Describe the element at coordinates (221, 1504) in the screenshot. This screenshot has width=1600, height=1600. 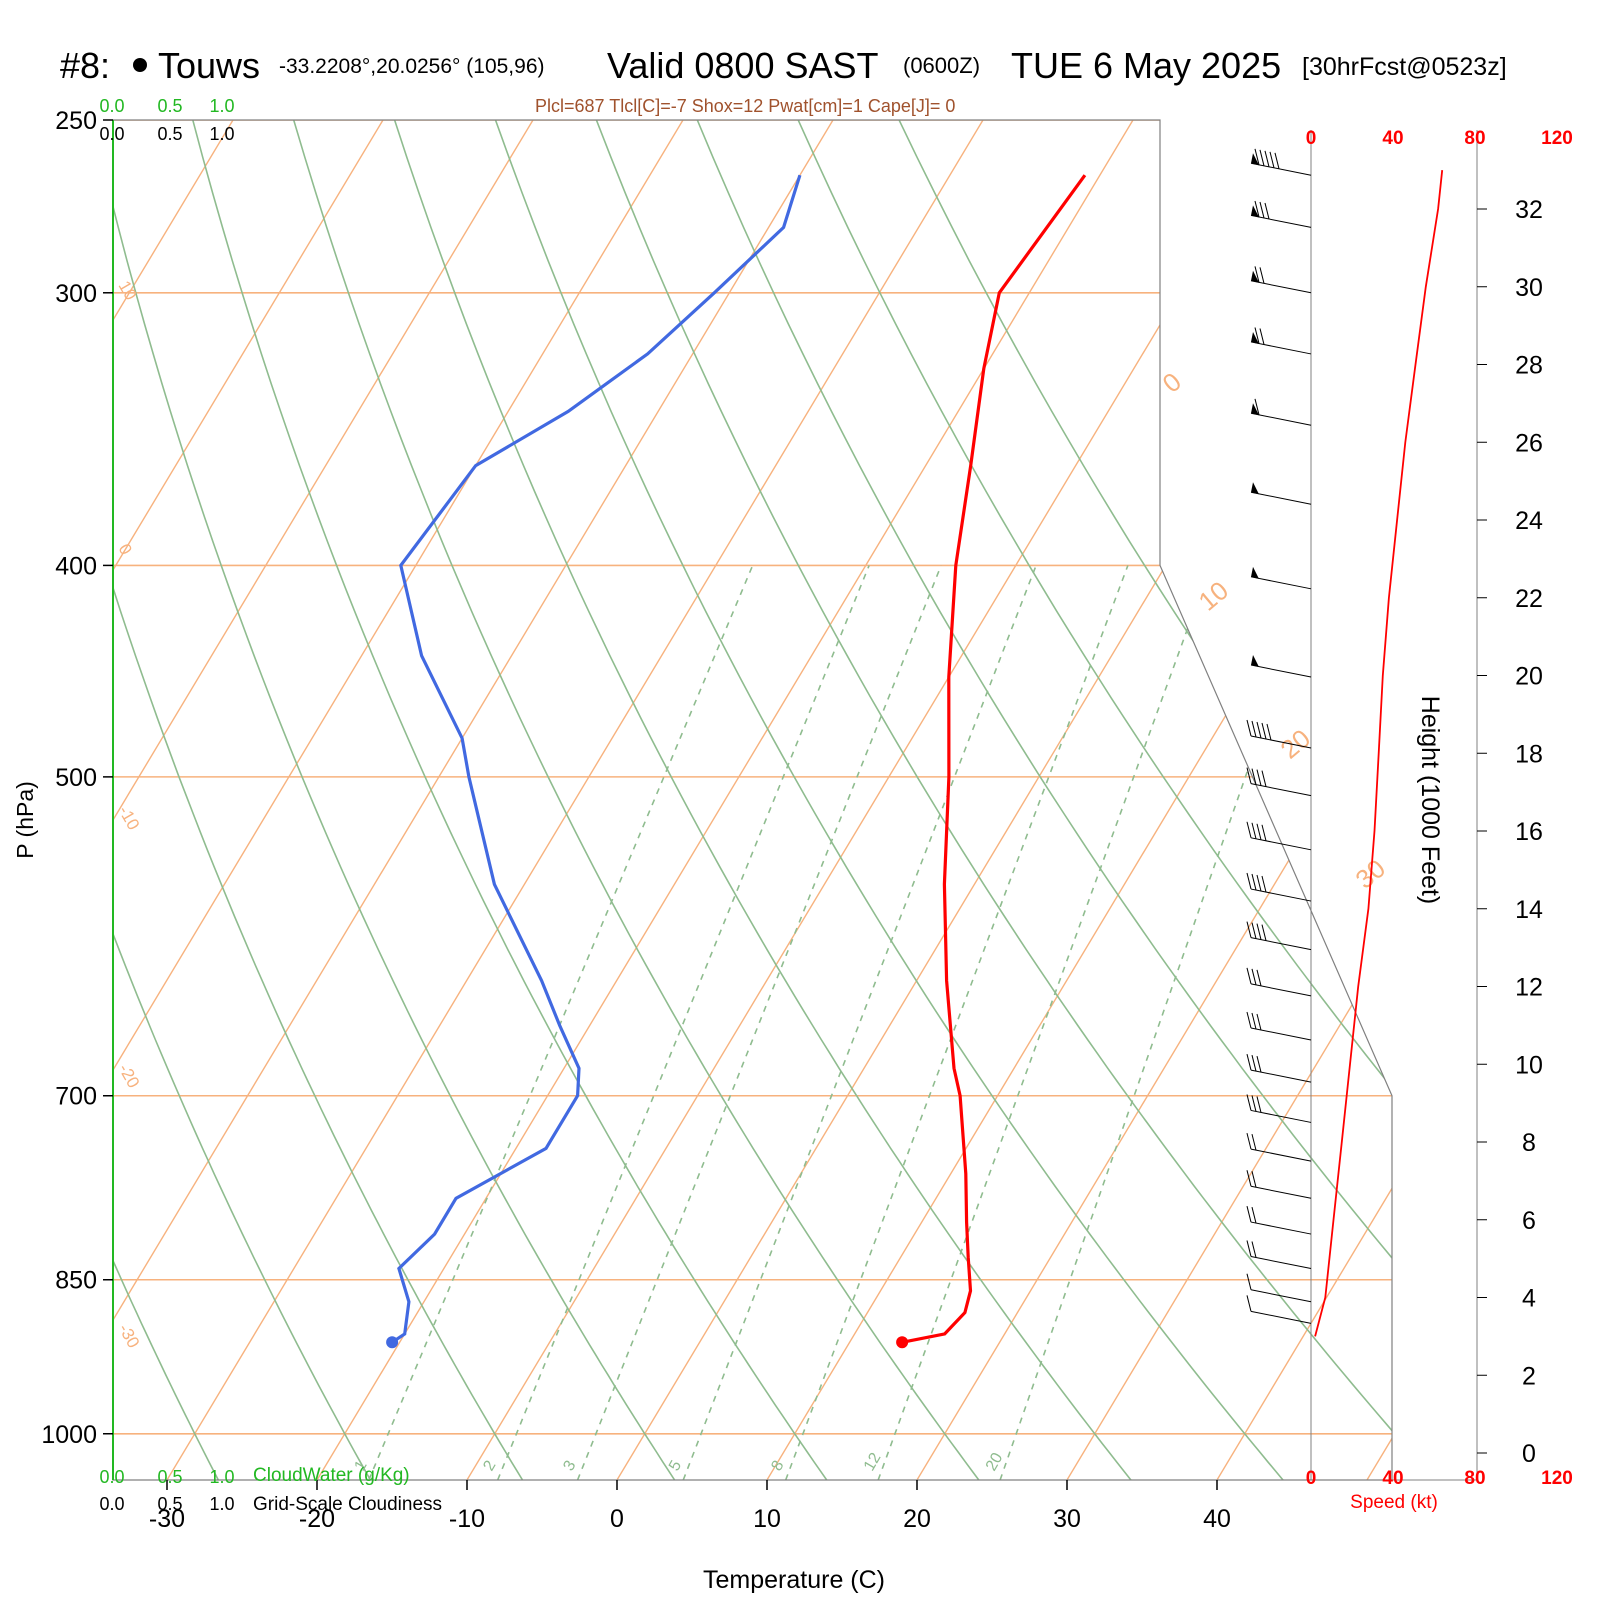
I see `cloudiness-tick-bottom: 1.0` at that location.